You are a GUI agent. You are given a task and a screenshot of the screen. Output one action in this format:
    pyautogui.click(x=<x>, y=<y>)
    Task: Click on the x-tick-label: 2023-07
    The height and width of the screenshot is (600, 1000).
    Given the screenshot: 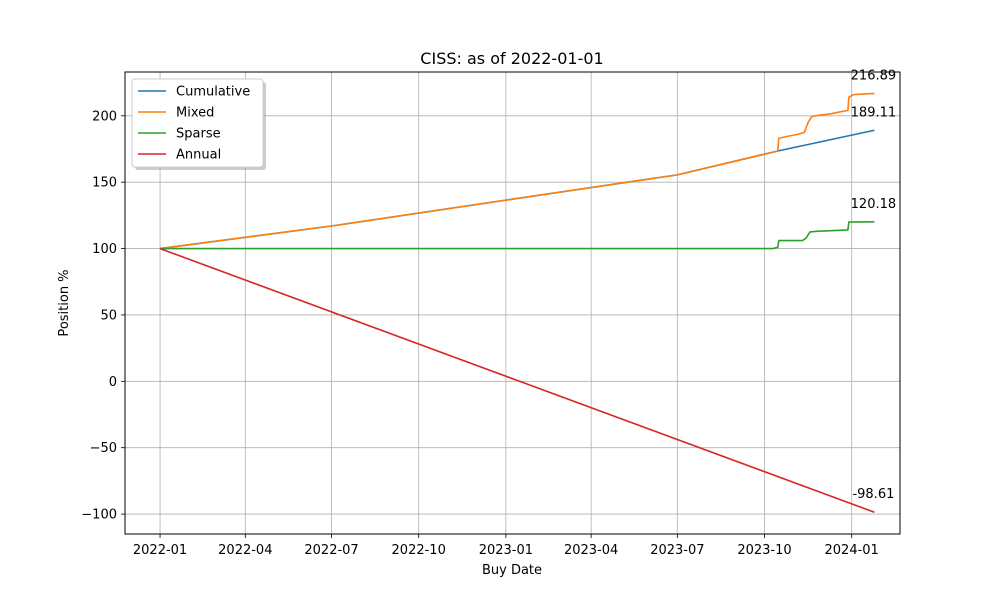 What is the action you would take?
    pyautogui.click(x=677, y=550)
    